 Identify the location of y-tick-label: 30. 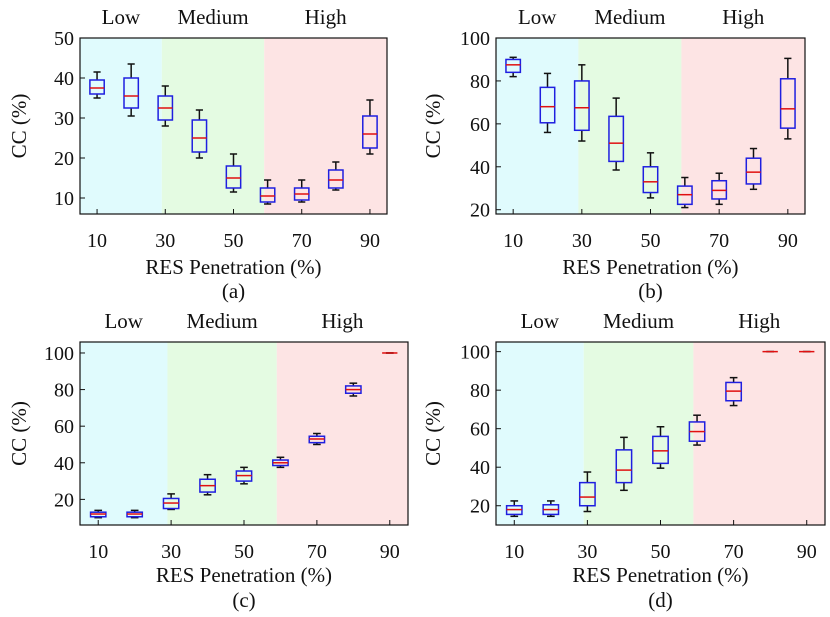
(64, 119).